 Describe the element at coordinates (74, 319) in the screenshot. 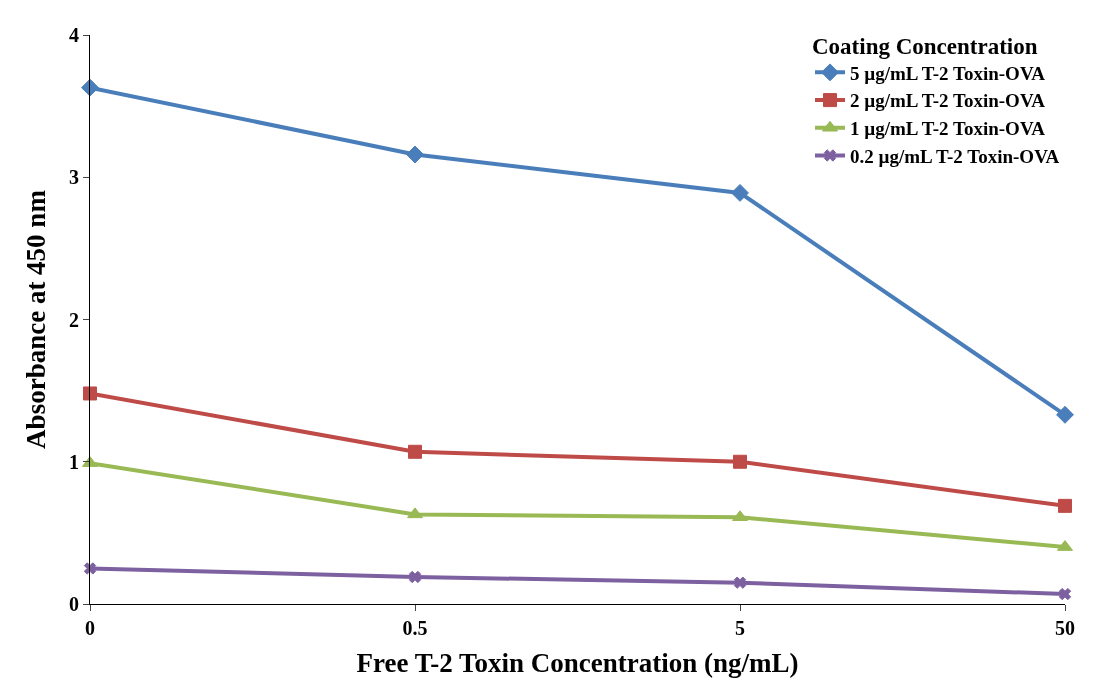

I see `y-tick-label: 2` at that location.